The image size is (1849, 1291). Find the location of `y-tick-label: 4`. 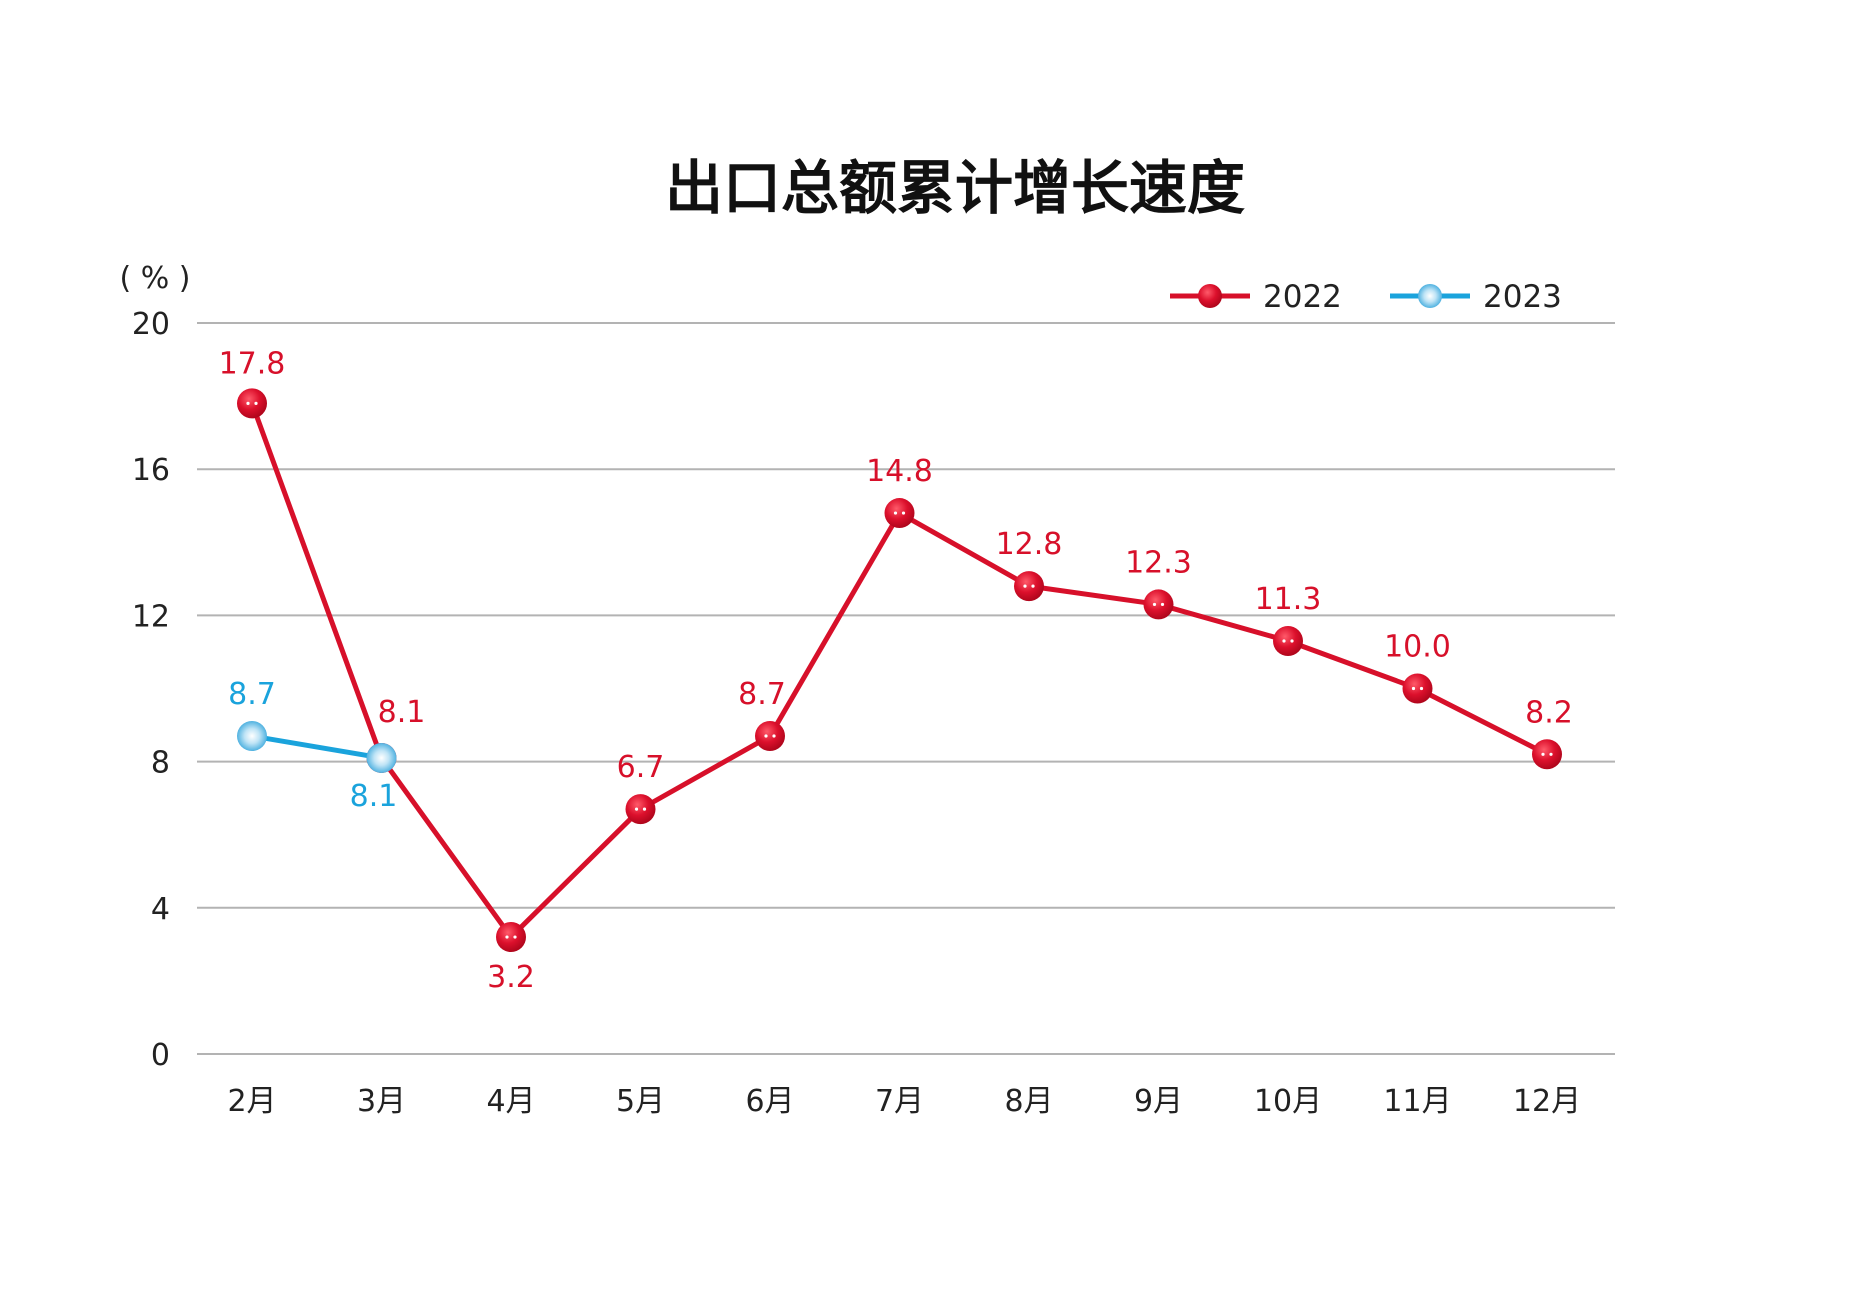

y-tick-label: 4 is located at coordinates (160, 909).